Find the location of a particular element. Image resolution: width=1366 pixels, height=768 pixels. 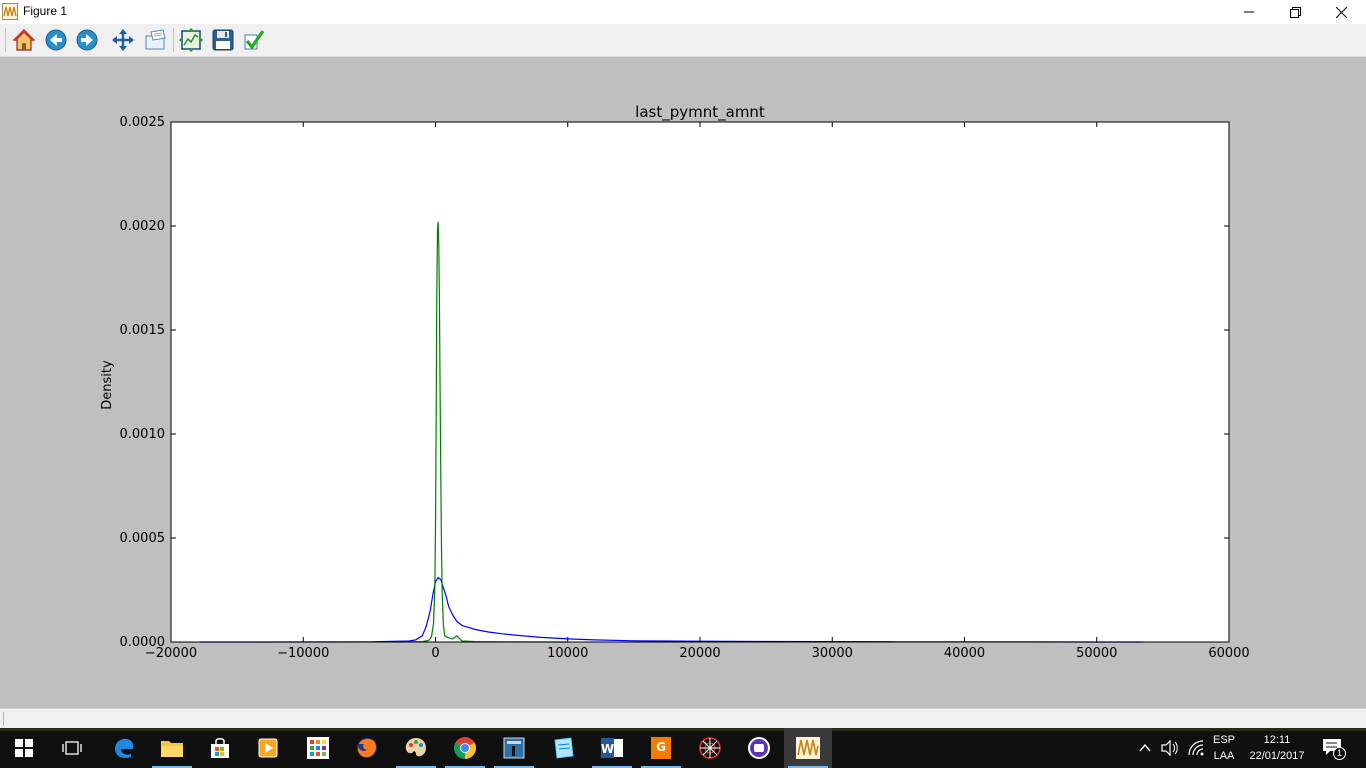

pdf-icon: G is located at coordinates (661, 748).